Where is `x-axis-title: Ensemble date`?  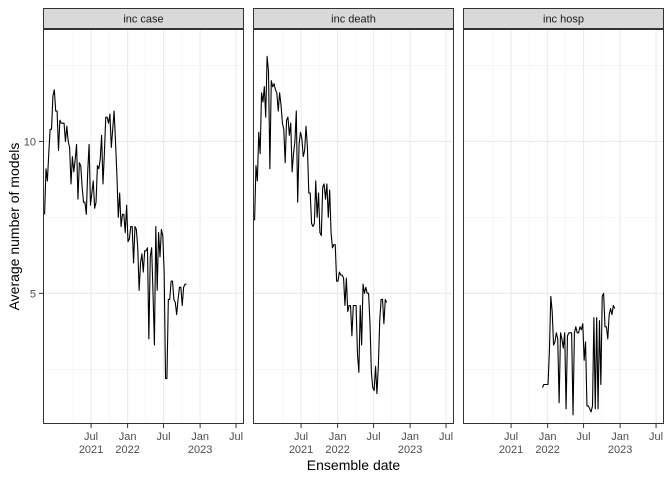
x-axis-title: Ensemble date is located at coordinates (354, 465).